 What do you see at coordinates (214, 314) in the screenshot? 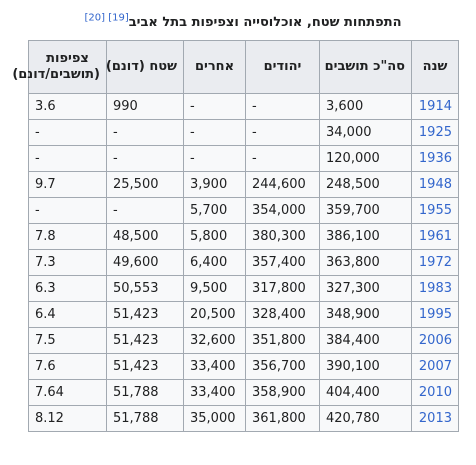
I see `cell-others: 20,500` at bounding box center [214, 314].